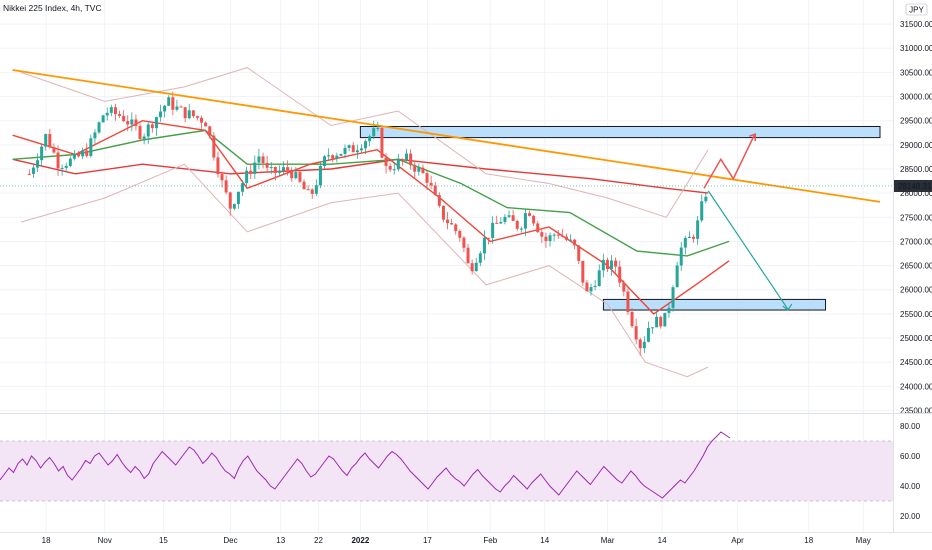 The width and height of the screenshot is (932, 550). I want to click on time-tick-label: 13, so click(280, 540).